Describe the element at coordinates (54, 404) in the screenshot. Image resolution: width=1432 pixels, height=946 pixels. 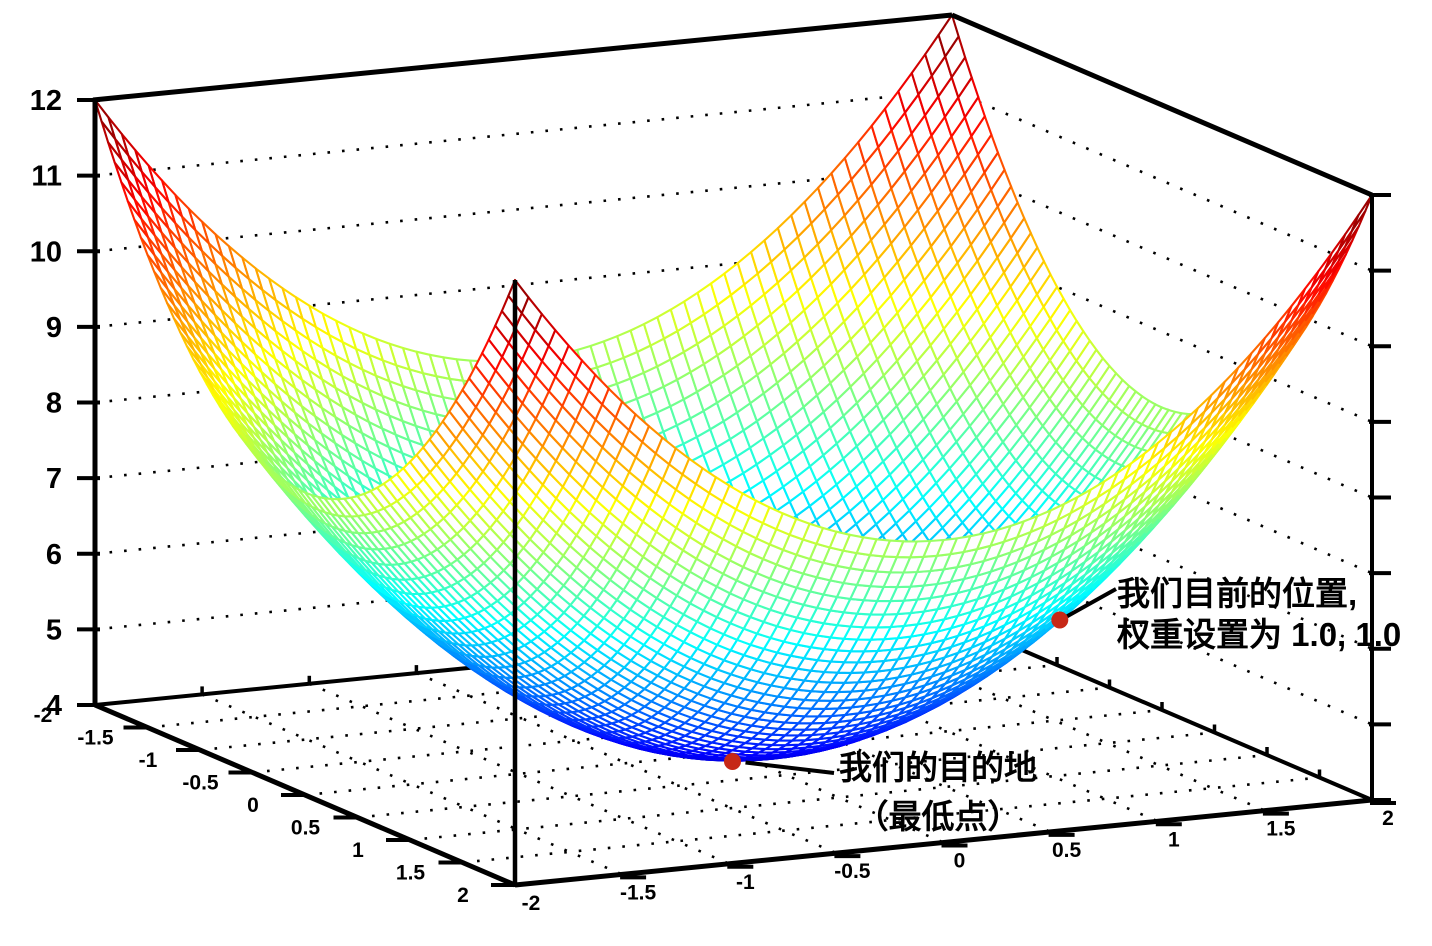
I see `z-tick-label: 8` at that location.